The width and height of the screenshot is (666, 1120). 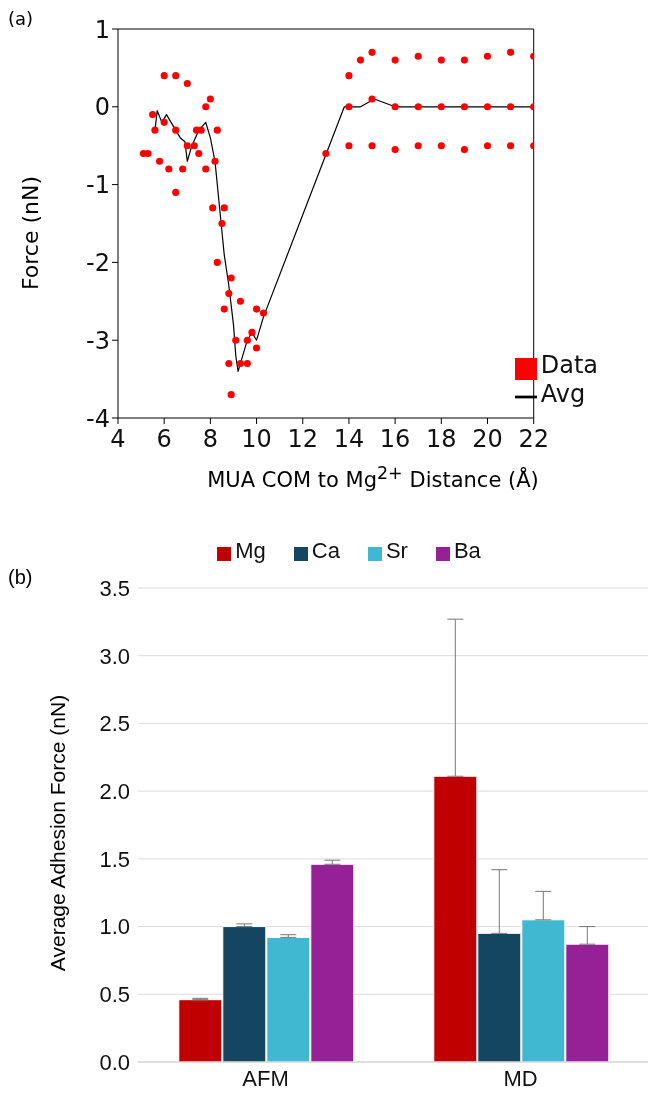 What do you see at coordinates (98, 185) in the screenshot?
I see `y-tick-label: -1` at bounding box center [98, 185].